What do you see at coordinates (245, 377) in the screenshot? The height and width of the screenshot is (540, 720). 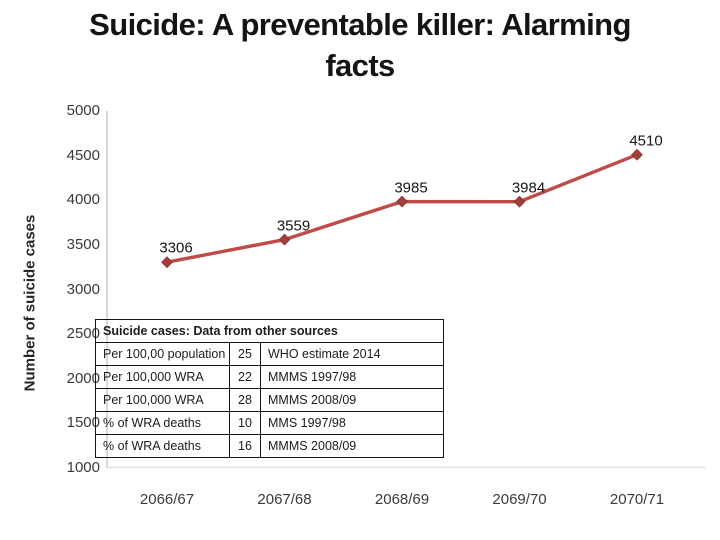 I see `table-cell-value: 22` at bounding box center [245, 377].